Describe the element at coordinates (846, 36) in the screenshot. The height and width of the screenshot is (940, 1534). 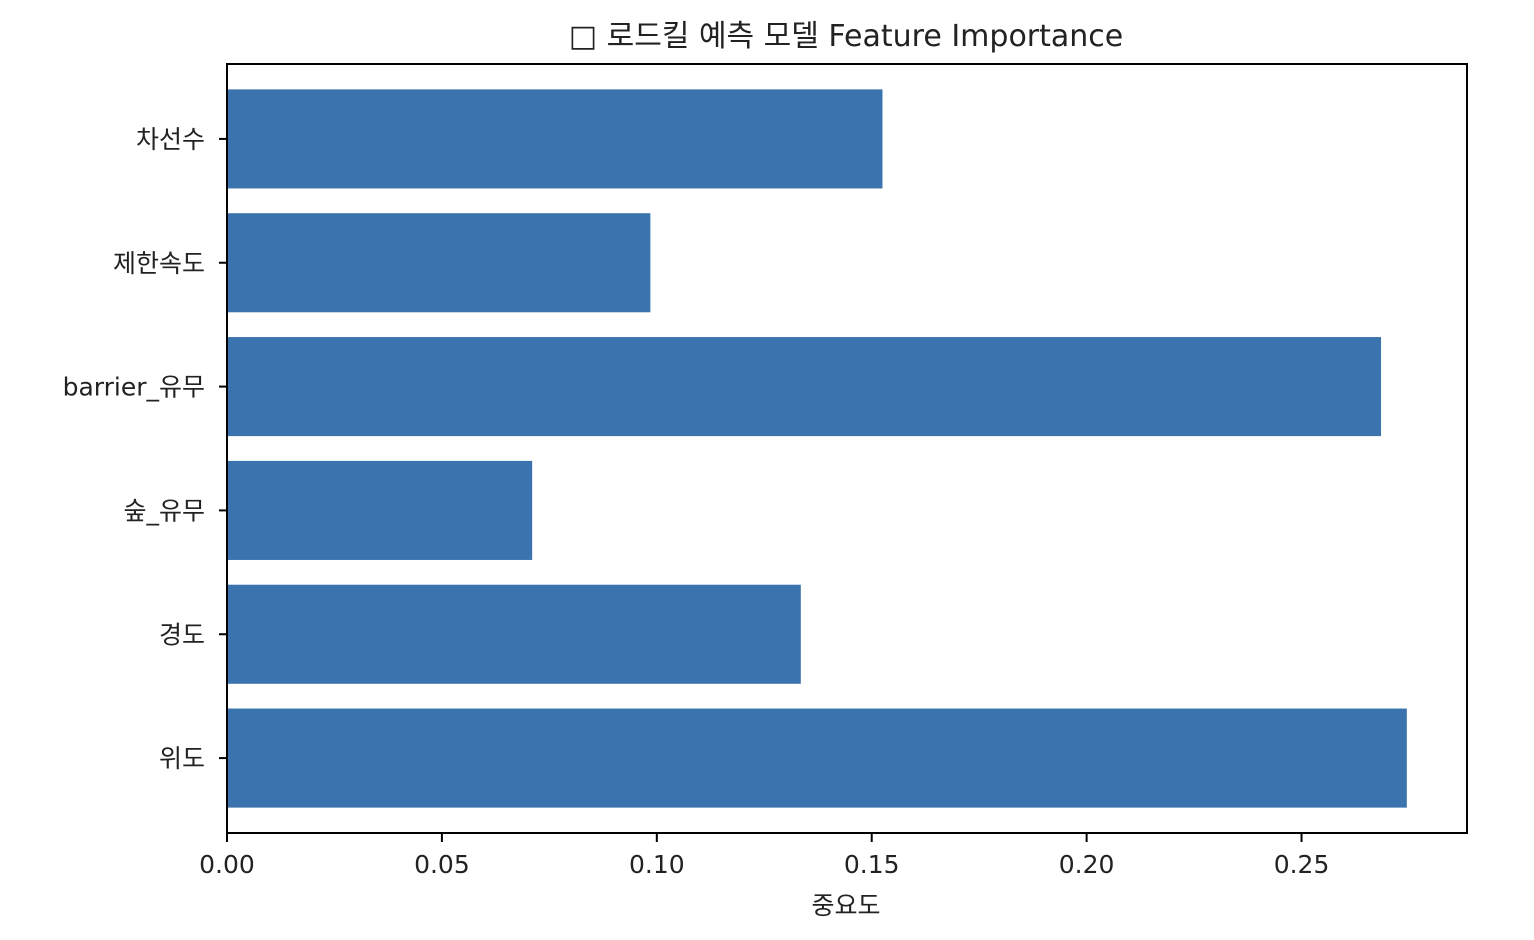
I see `chart-title: □ 로드킬 예측 모델 Feature Importance` at that location.